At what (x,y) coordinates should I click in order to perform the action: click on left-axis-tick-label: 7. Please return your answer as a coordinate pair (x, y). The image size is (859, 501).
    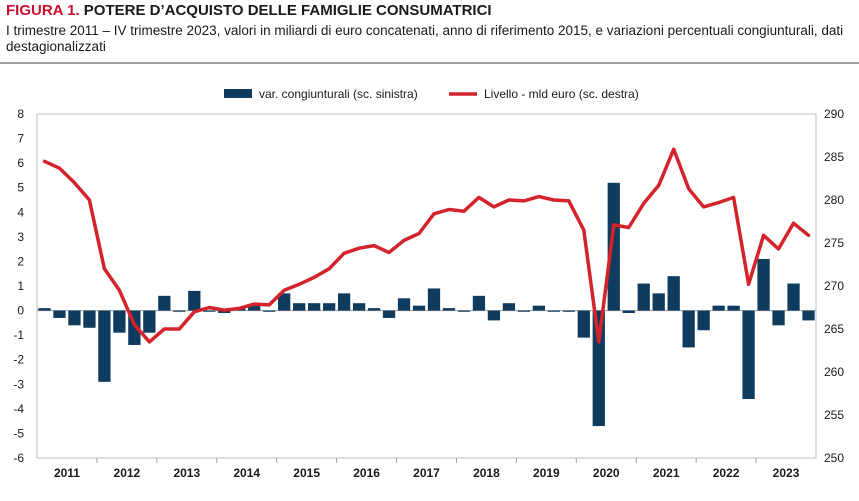
    Looking at the image, I should click on (20, 139).